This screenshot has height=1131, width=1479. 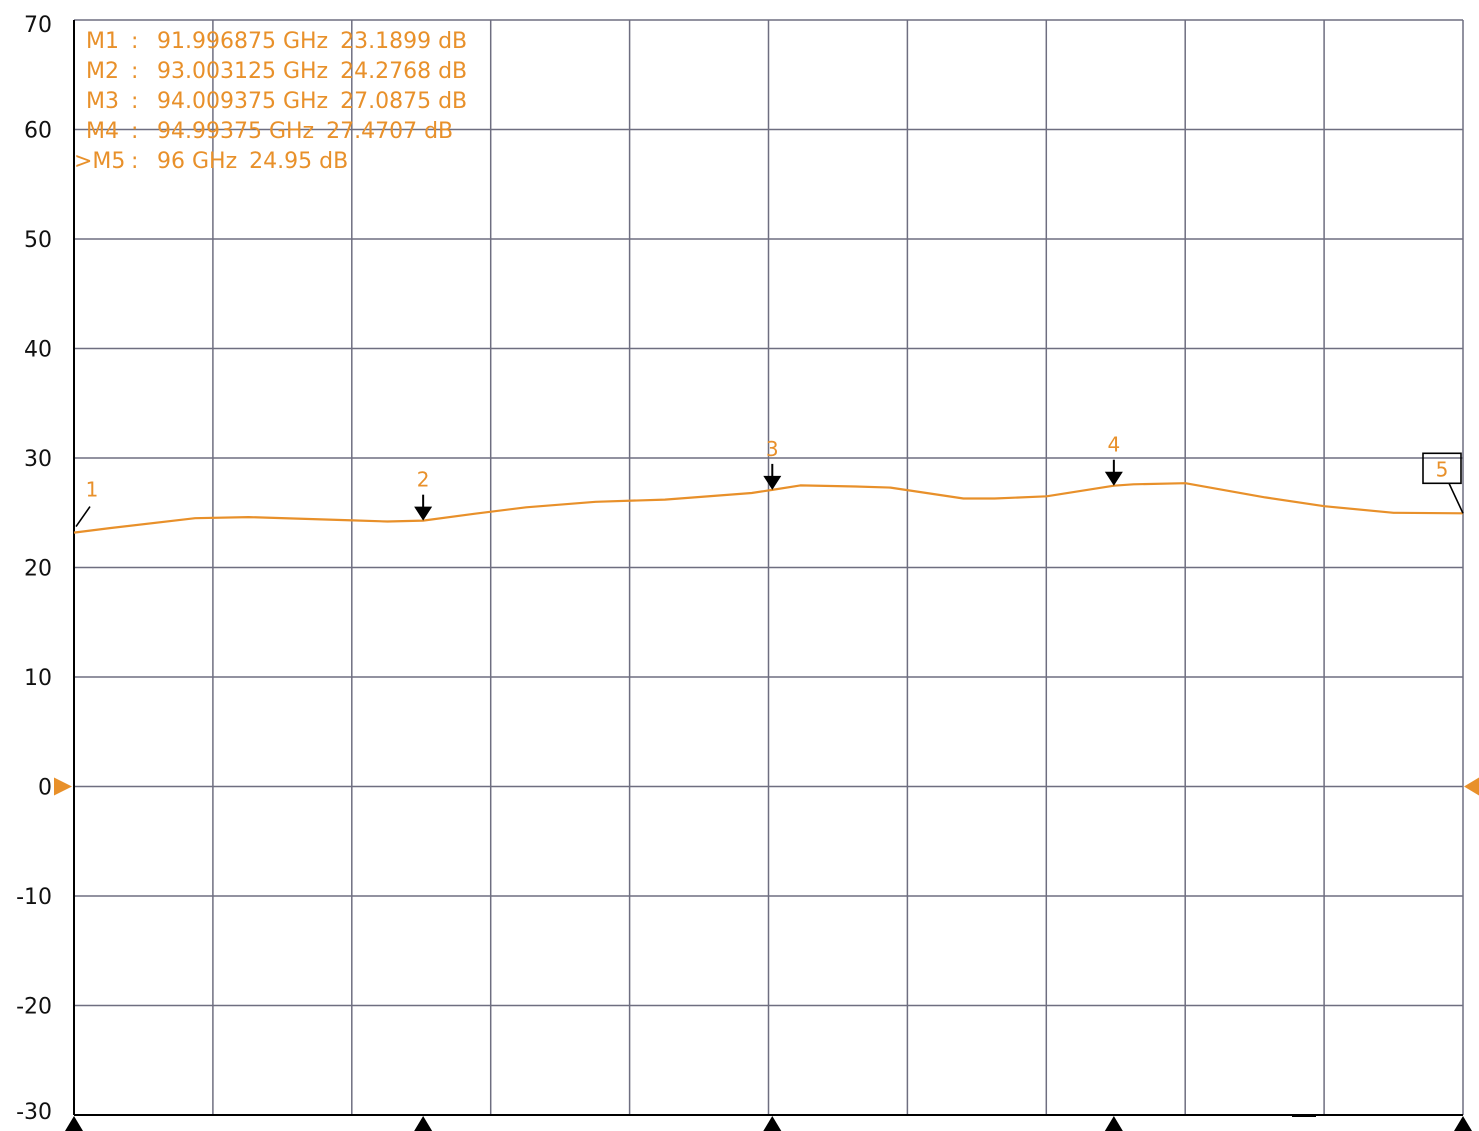 What do you see at coordinates (38, 569) in the screenshot?
I see `y-tick-label: 20` at bounding box center [38, 569].